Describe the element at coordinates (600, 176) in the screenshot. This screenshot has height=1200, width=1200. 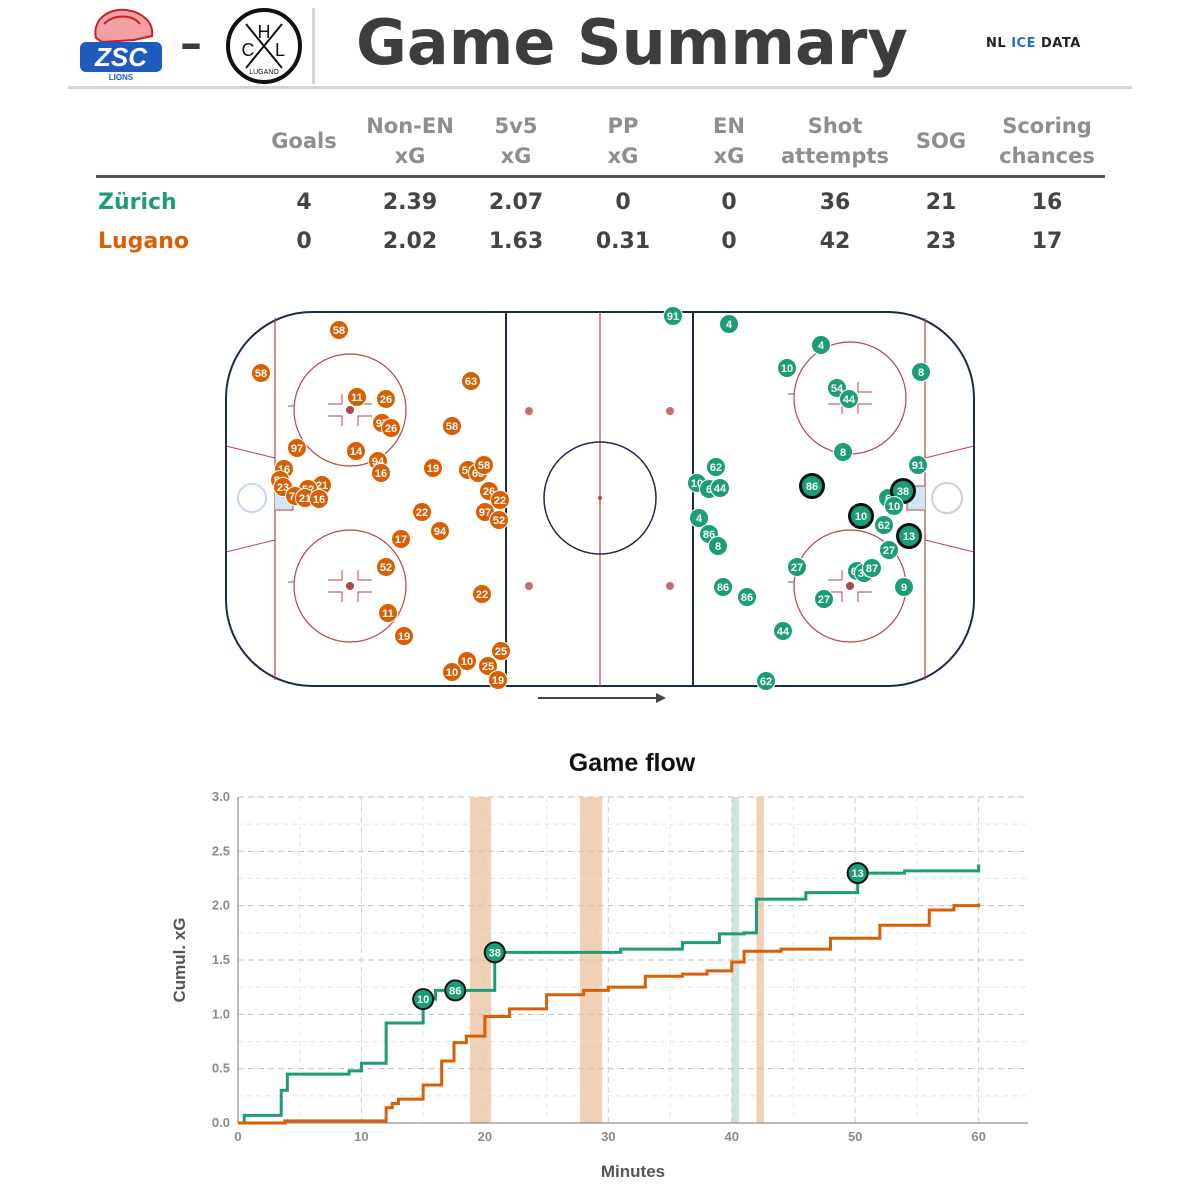
I see `table-rule` at that location.